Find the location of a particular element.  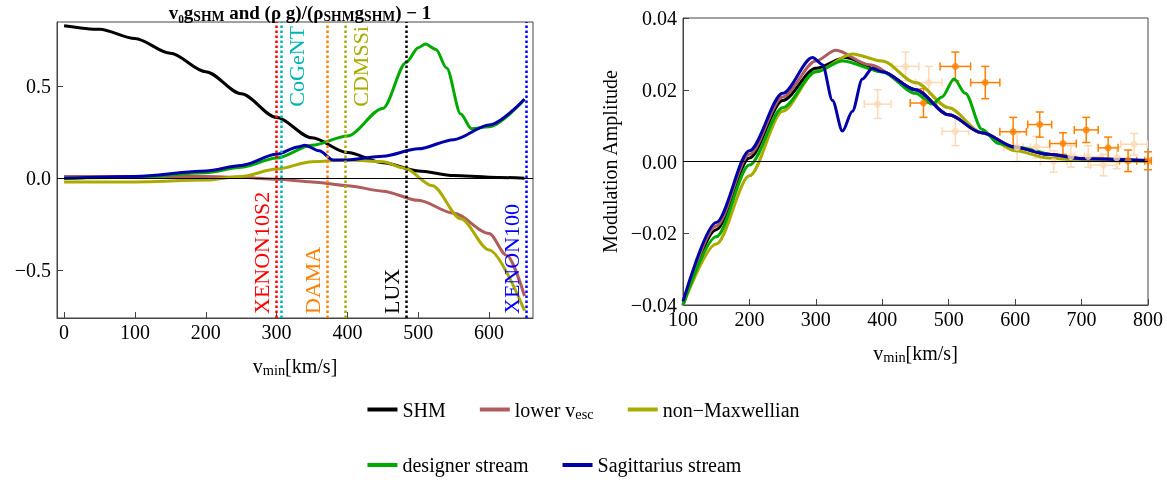

y-tick-label: 0.04 is located at coordinates (659, 18).